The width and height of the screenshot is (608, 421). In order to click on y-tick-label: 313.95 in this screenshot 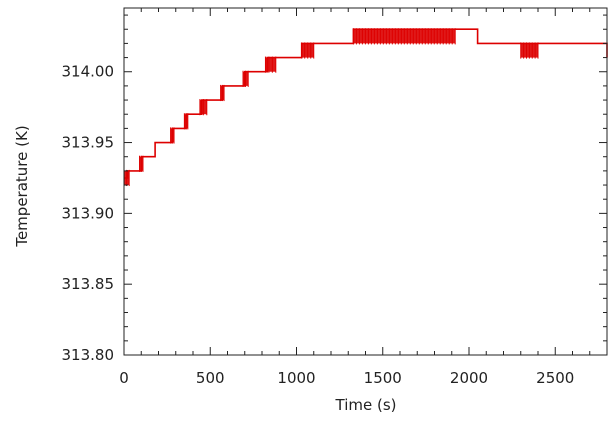, I will do `click(88, 143)`.